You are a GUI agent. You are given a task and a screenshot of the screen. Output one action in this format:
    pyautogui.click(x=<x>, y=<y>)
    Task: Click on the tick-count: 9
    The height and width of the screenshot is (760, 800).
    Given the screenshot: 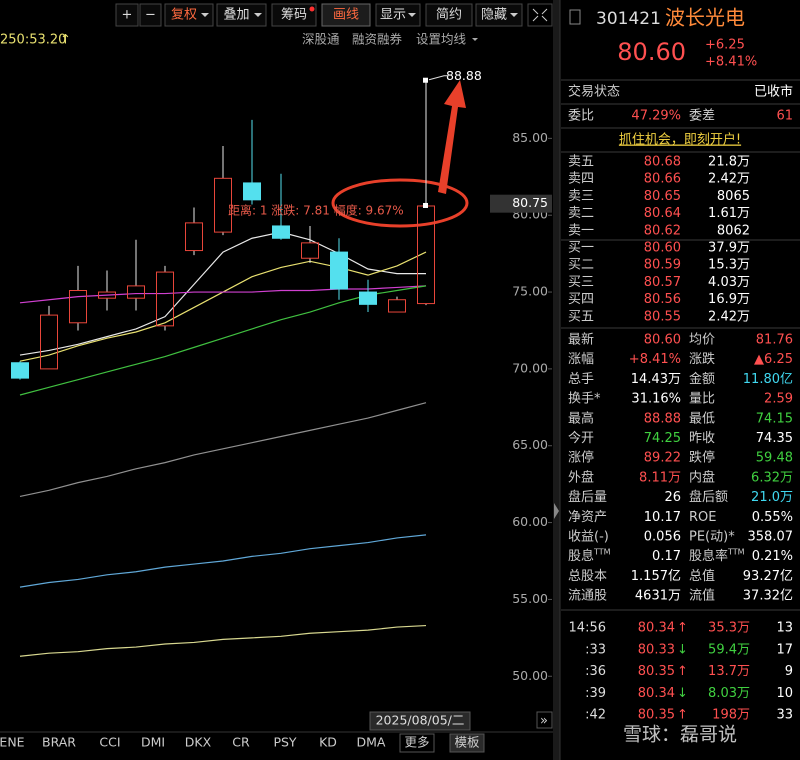 What is the action you would take?
    pyautogui.click(x=789, y=671)
    